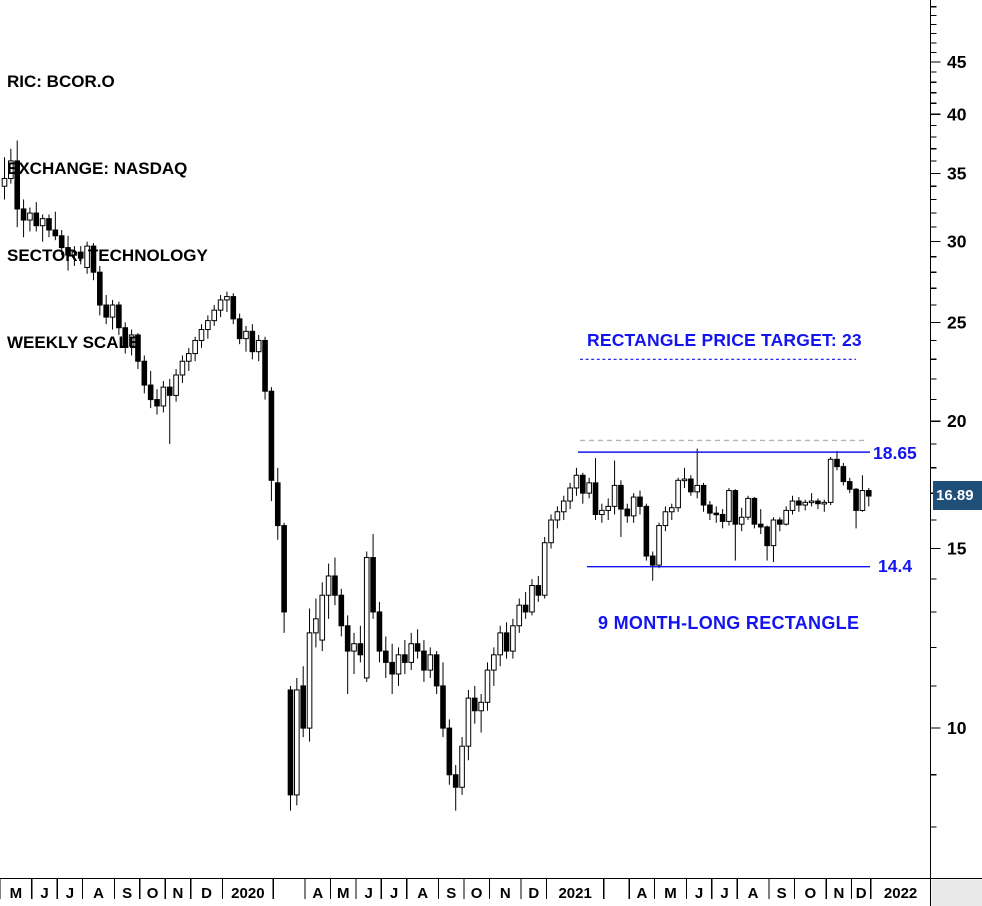 The image size is (982, 906). What do you see at coordinates (957, 549) in the screenshot?
I see `y-axis-label: 15` at bounding box center [957, 549].